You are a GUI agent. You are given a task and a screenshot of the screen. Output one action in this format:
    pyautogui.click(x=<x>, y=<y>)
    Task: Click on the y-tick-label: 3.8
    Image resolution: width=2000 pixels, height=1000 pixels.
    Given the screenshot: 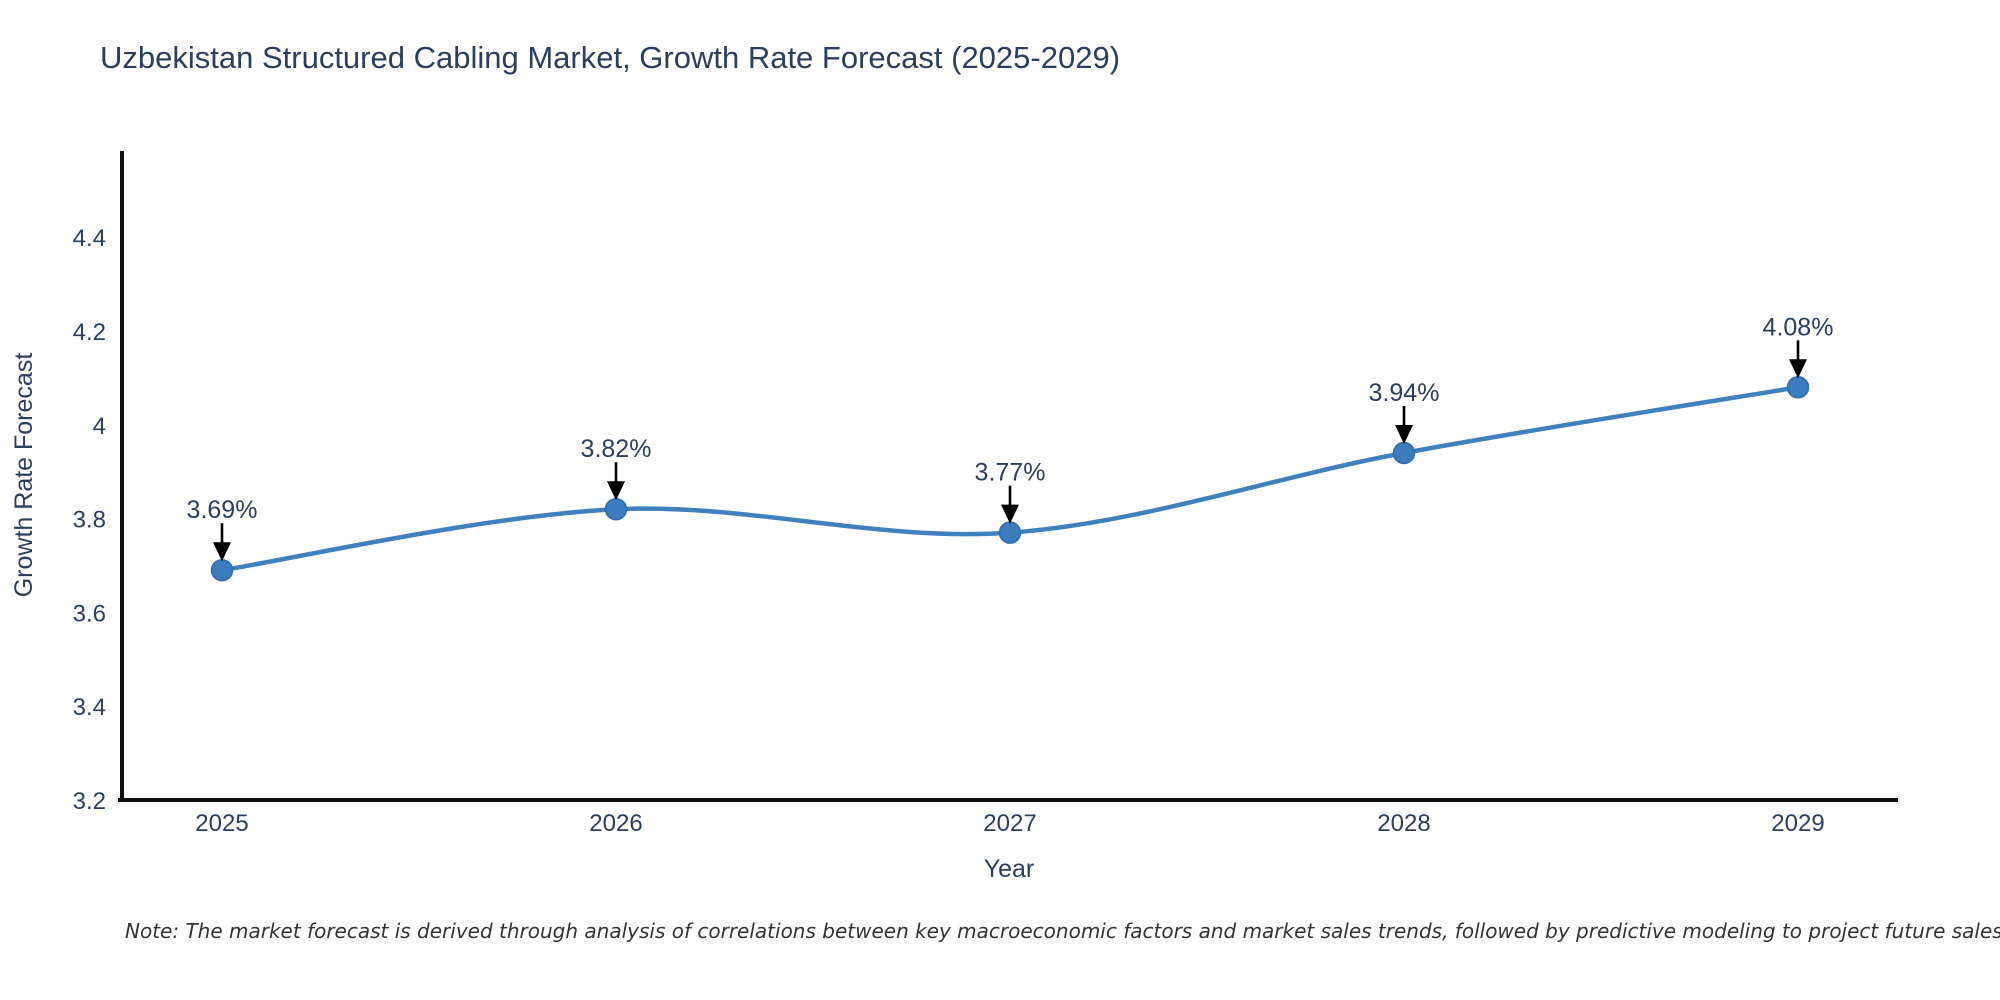 What is the action you would take?
    pyautogui.click(x=89, y=520)
    